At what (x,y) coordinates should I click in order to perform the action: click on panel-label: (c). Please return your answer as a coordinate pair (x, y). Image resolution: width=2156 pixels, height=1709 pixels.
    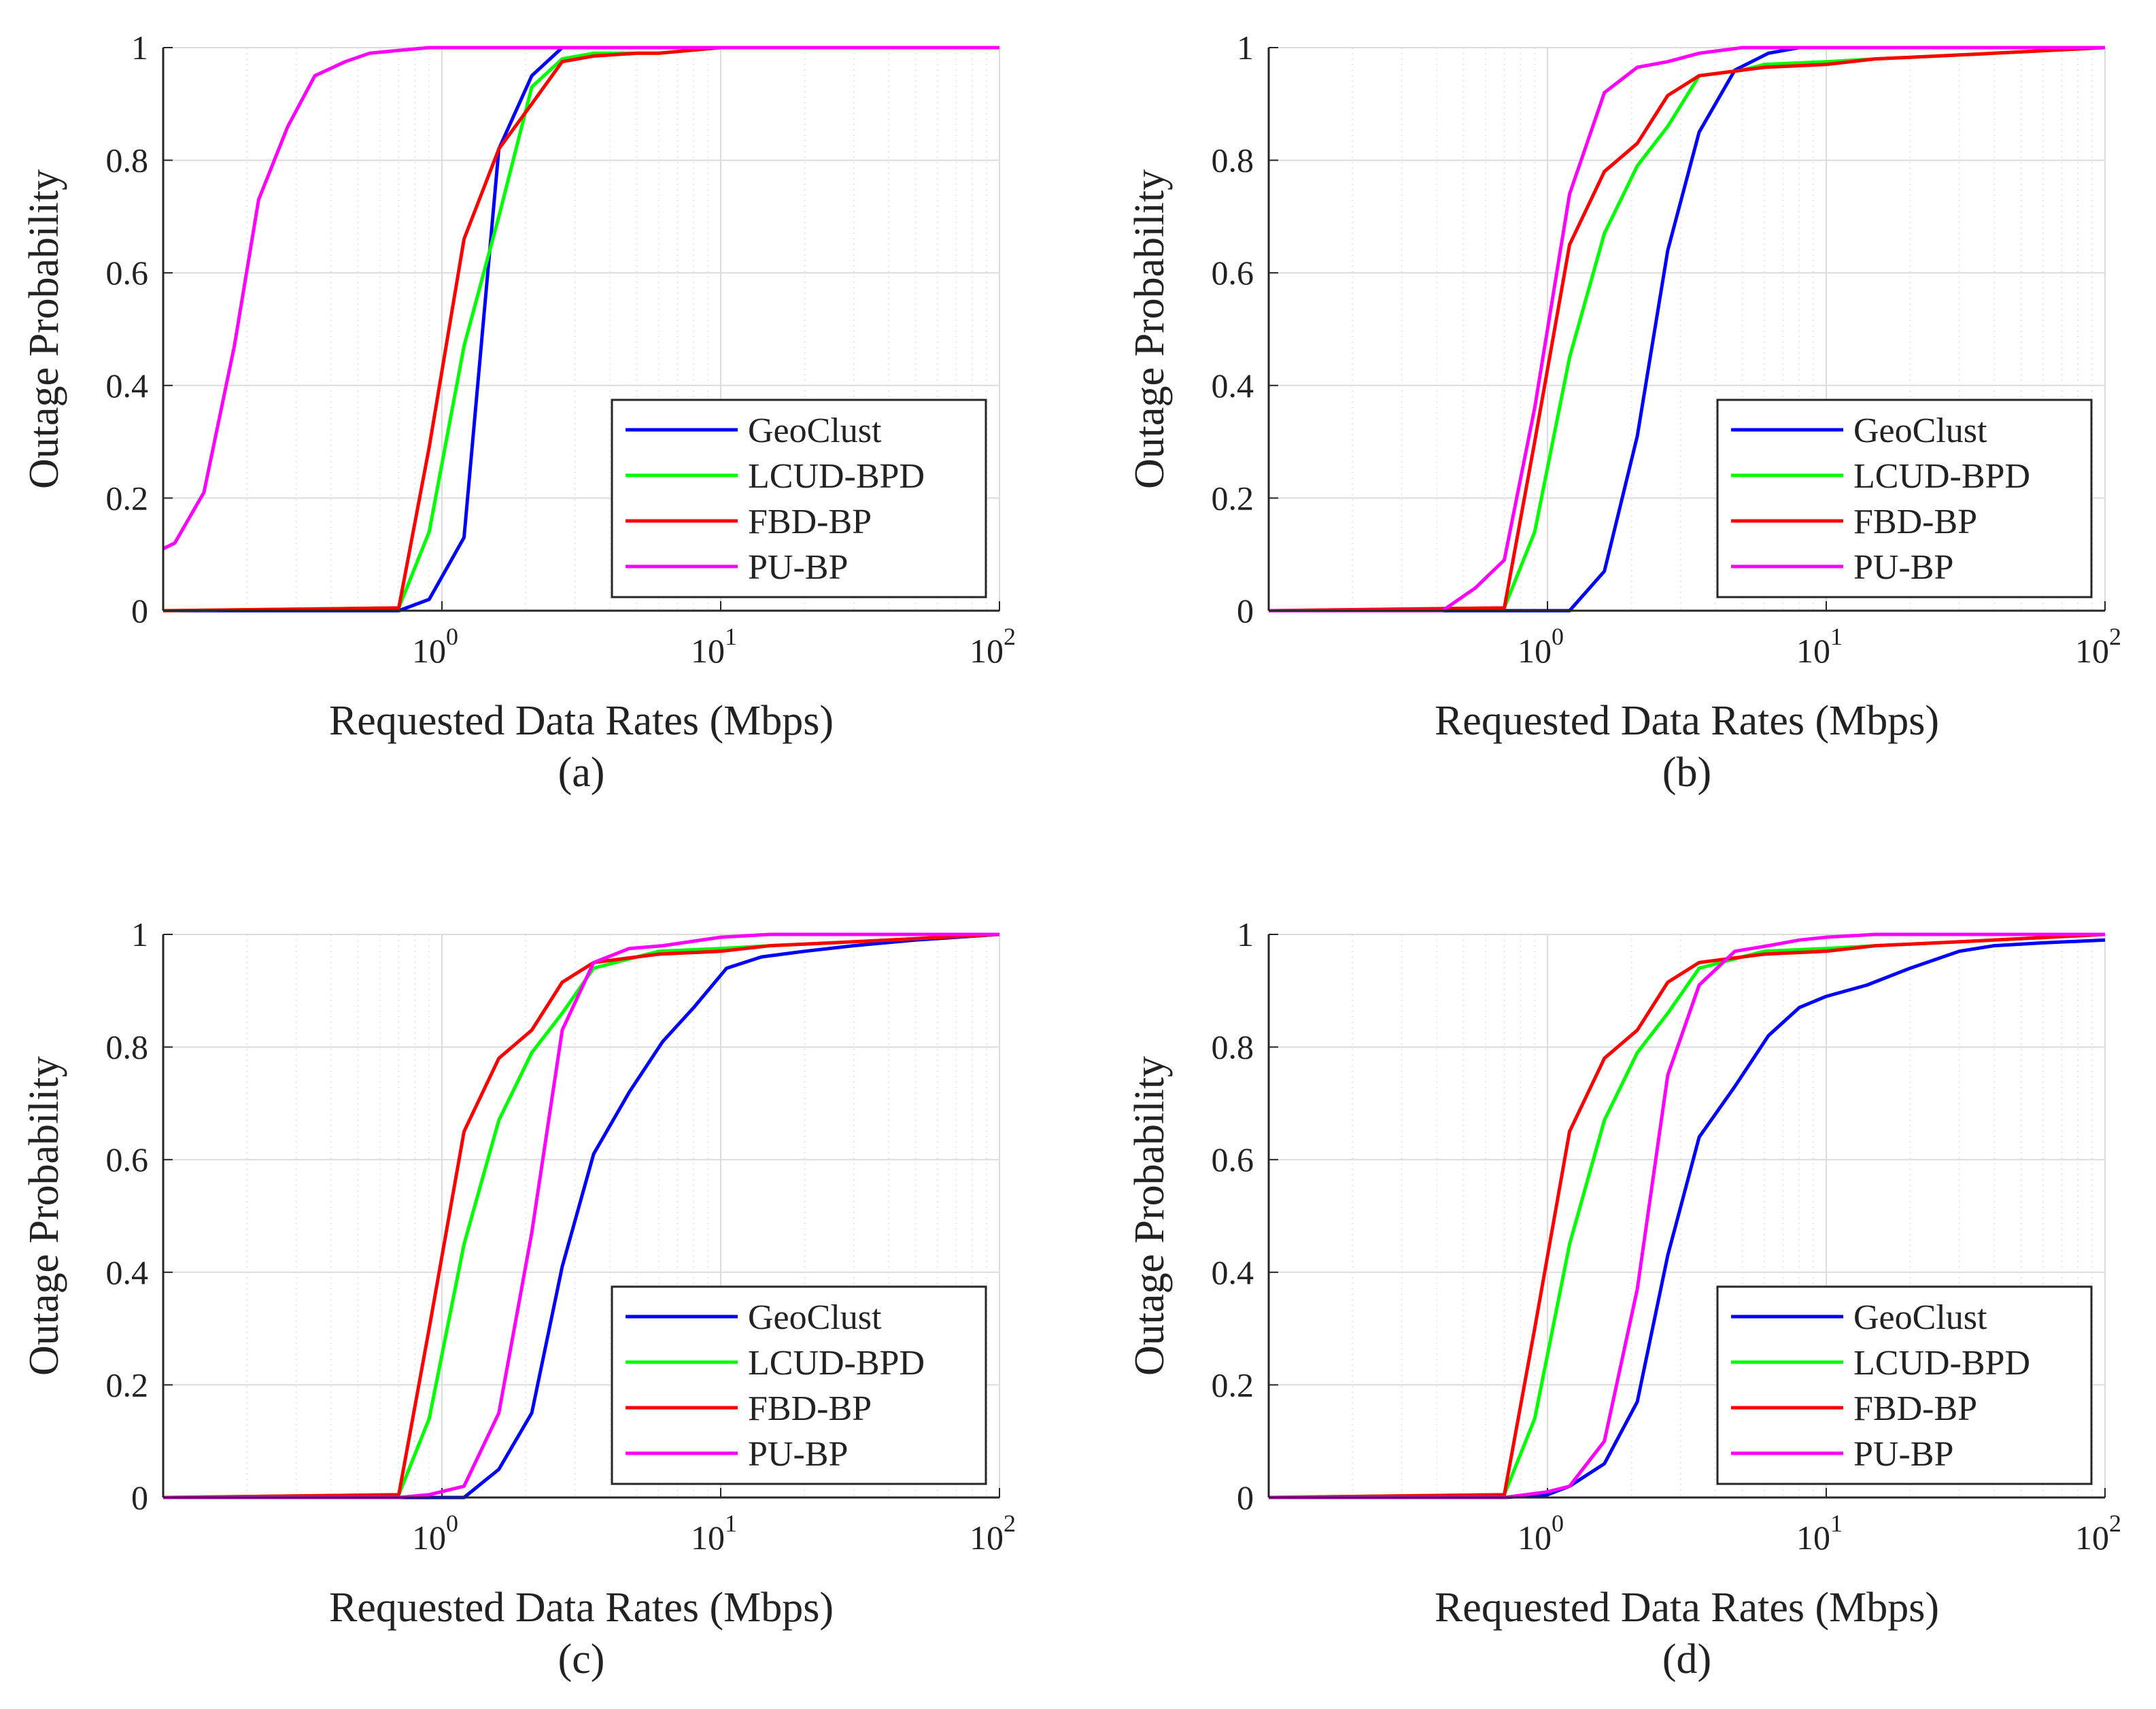
    Looking at the image, I should click on (581, 1659).